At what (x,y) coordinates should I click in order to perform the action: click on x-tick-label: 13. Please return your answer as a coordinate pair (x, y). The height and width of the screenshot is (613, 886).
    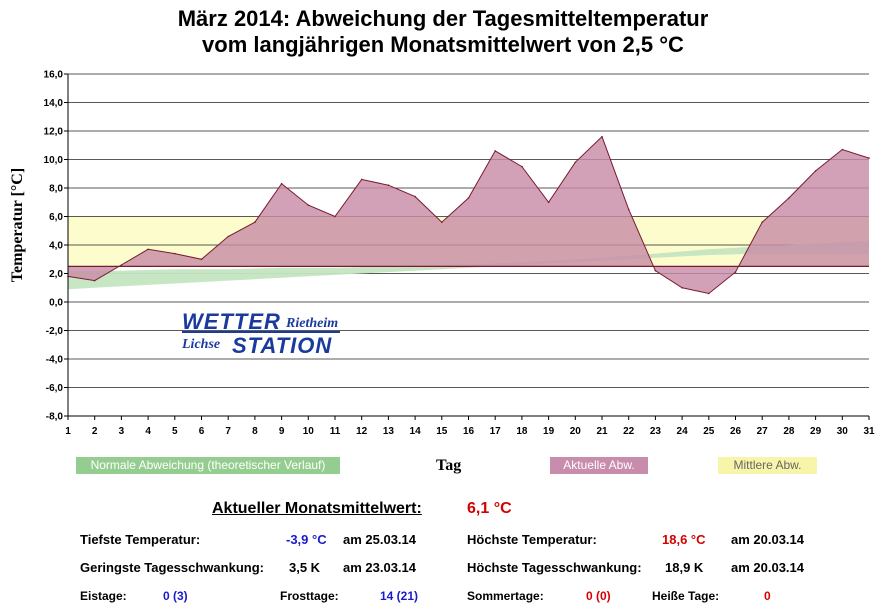
    Looking at the image, I should click on (389, 431).